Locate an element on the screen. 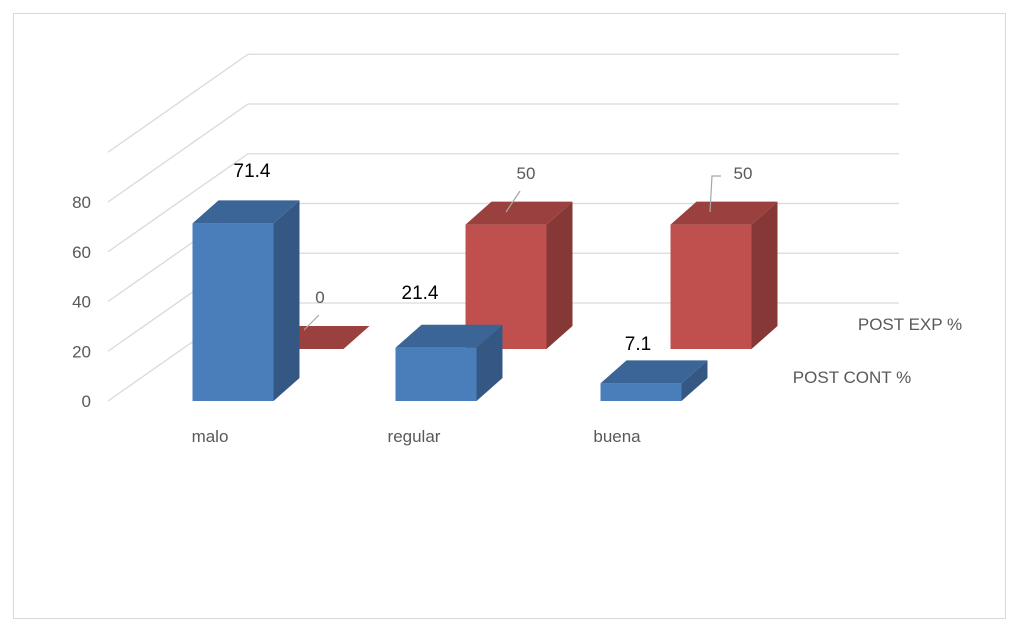  category-label: buena is located at coordinates (617, 436).